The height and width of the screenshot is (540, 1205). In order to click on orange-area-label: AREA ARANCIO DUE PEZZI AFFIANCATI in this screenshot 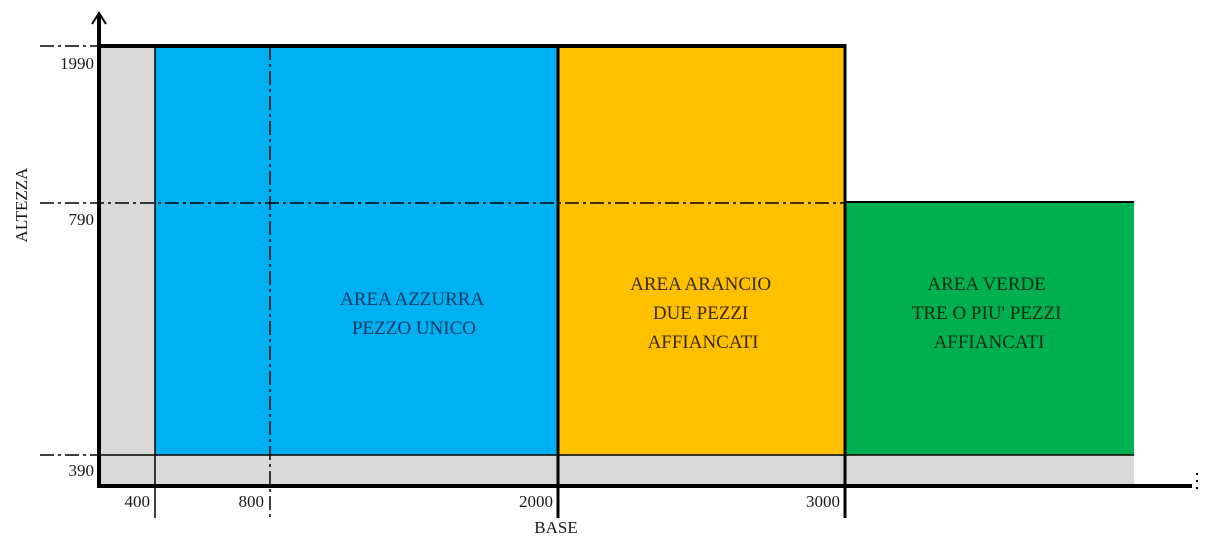, I will do `click(703, 313)`.